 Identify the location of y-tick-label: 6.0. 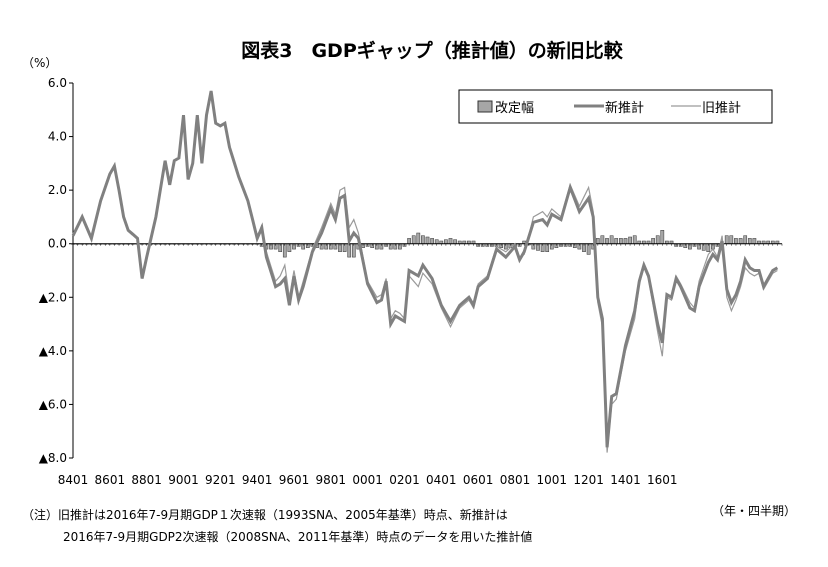
(57, 83).